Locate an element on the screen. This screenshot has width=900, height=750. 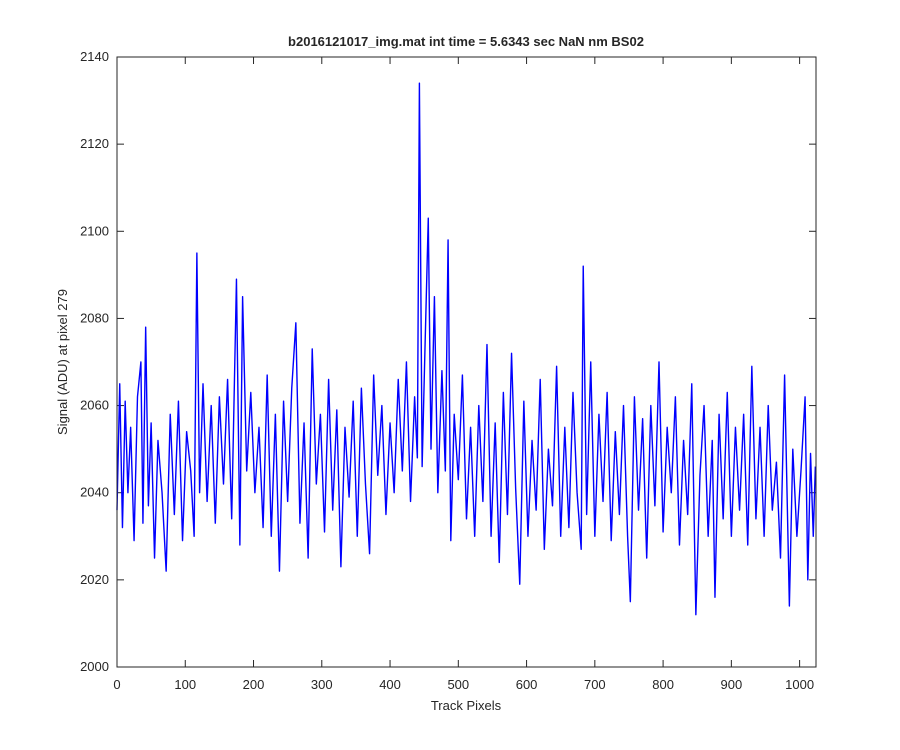
y-tick-label: 2140 is located at coordinates (94, 56).